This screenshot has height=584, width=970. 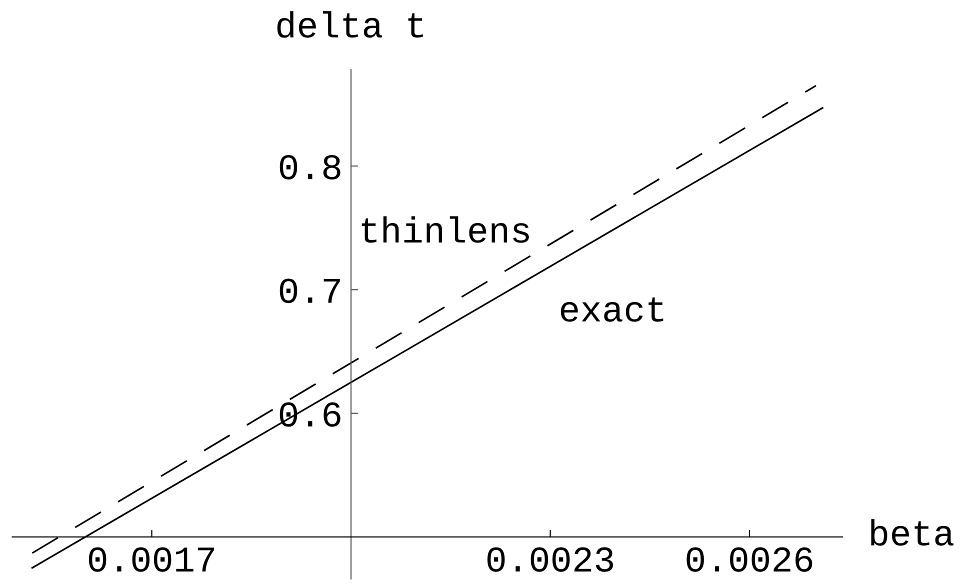 I want to click on y-tick-label: 0.8, so click(x=310, y=167).